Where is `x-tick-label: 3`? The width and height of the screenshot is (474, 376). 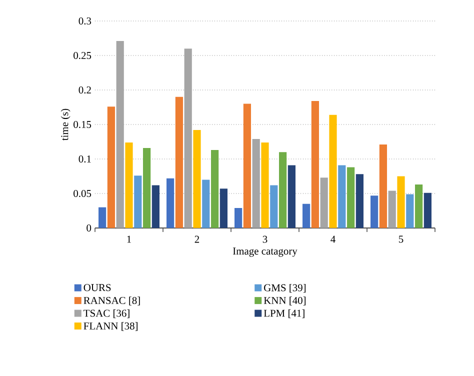
x-tick-label: 3 is located at coordinates (265, 239).